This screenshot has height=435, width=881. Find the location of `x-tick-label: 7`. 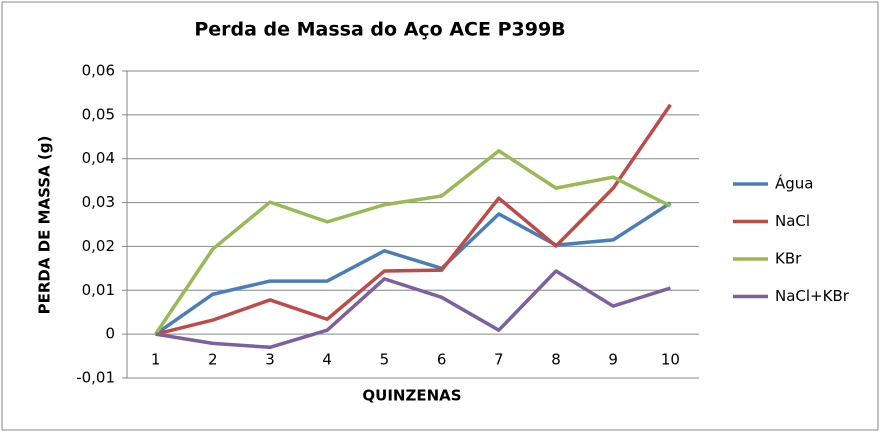

x-tick-label: 7 is located at coordinates (499, 360).